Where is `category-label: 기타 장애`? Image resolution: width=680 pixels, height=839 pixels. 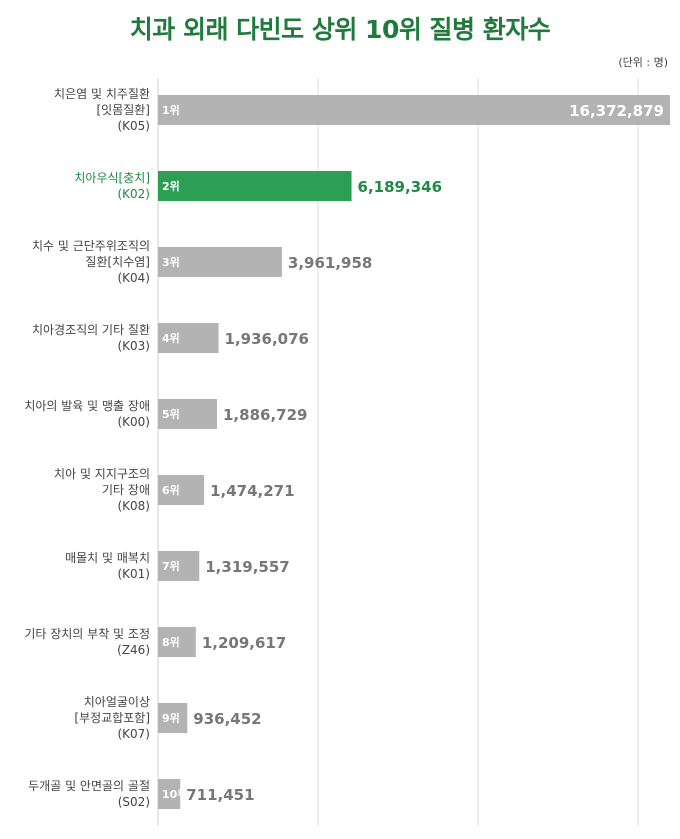
category-label: 기타 장애 is located at coordinates (126, 490).